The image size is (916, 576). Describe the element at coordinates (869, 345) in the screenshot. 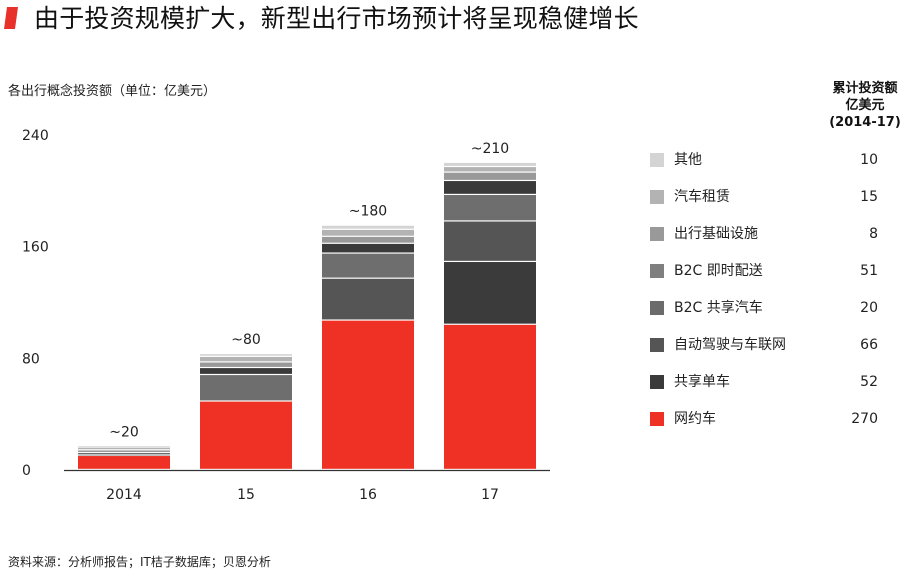

I see `legend-cumulative-value: 66` at that location.